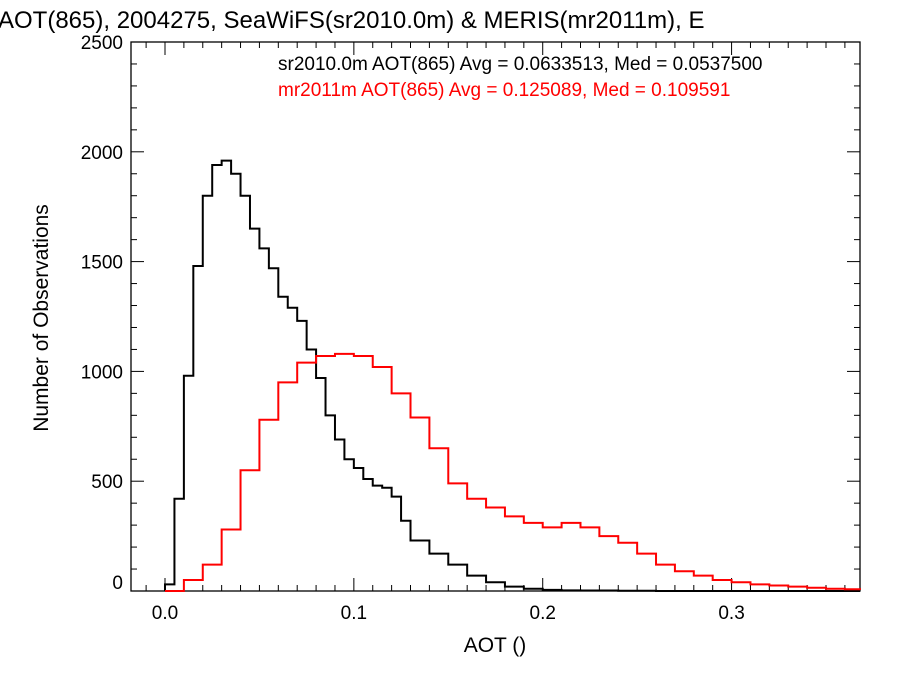 The image size is (900, 675). What do you see at coordinates (102, 153) in the screenshot?
I see `y-tick-label: 2000` at bounding box center [102, 153].